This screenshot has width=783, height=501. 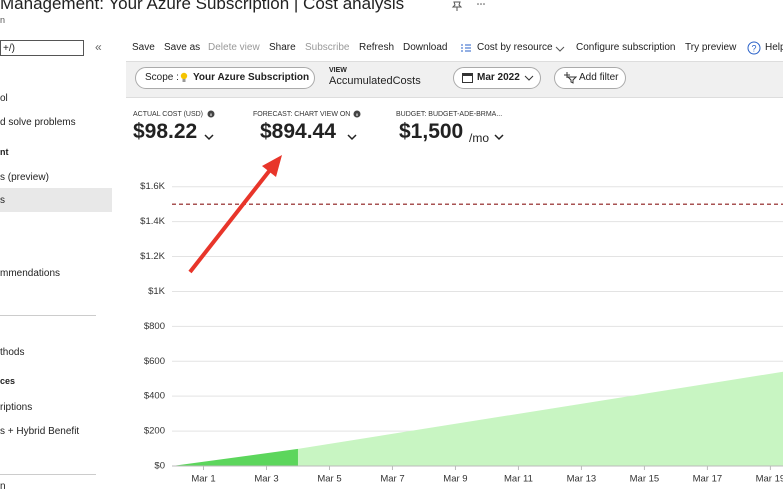 What do you see at coordinates (159, 466) in the screenshot?
I see `y-tick-label: $0` at bounding box center [159, 466].